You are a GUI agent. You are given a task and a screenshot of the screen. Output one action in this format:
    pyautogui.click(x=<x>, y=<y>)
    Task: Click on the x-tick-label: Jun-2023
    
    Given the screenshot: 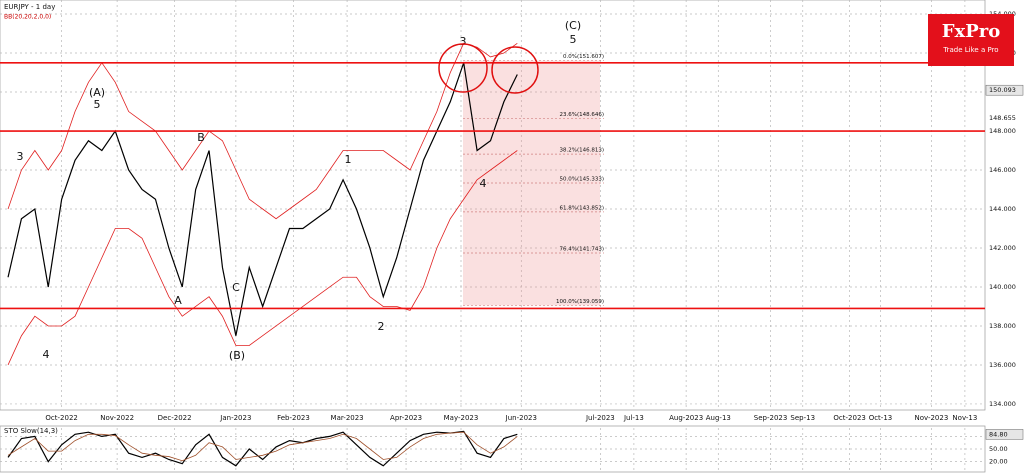 What is the action you would take?
    pyautogui.click(x=521, y=418)
    